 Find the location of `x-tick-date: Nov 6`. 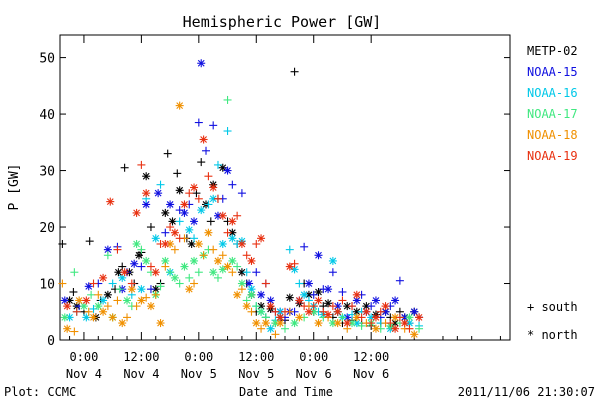

x-tick-date: Nov 6 is located at coordinates (314, 374).